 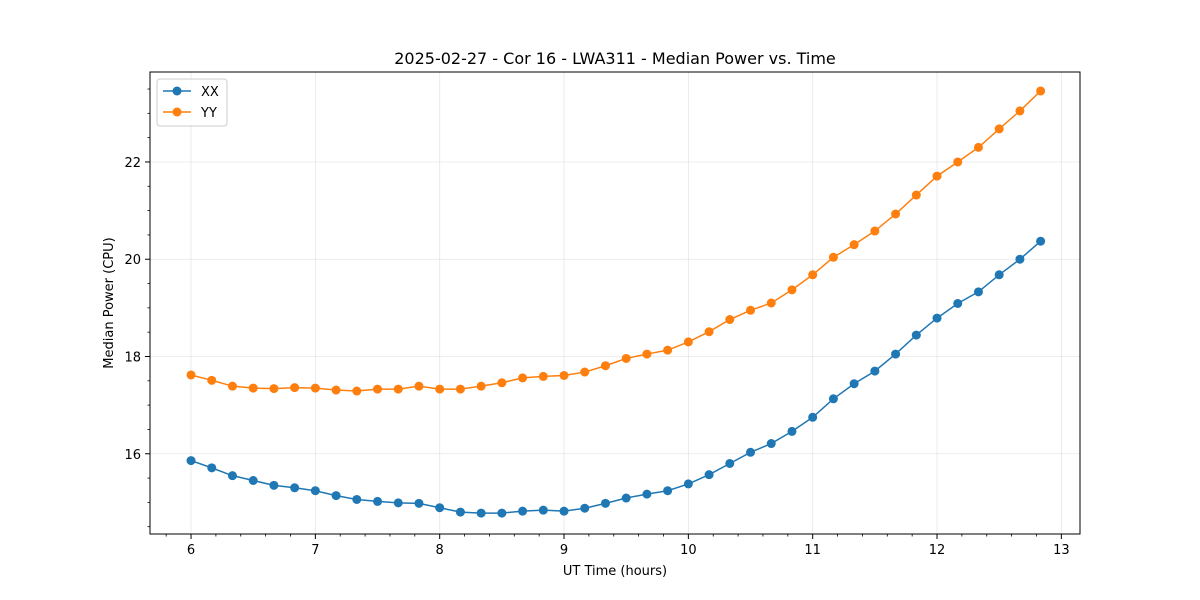 I want to click on legend: XX YY, so click(x=192, y=102).